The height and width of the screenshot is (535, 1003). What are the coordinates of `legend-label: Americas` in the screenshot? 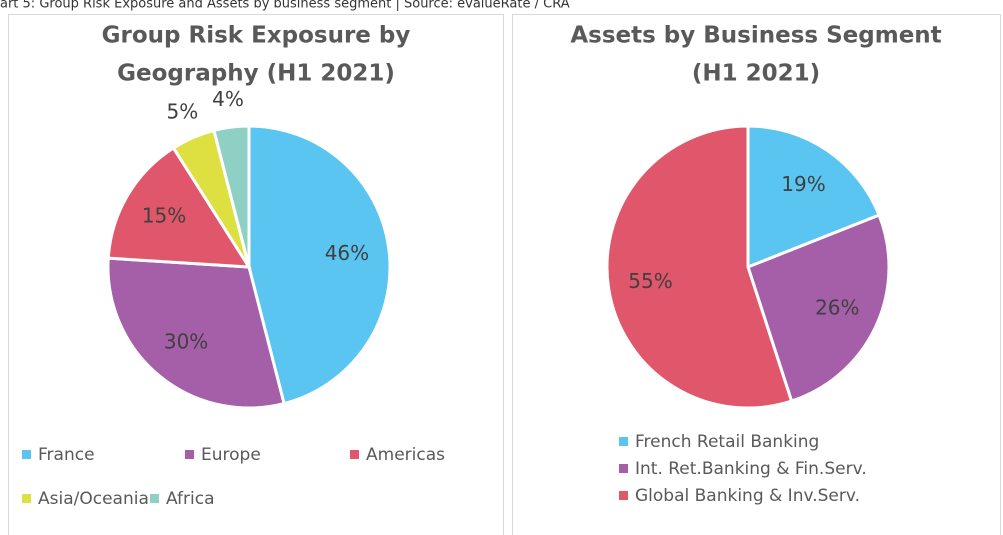 It's located at (405, 455).